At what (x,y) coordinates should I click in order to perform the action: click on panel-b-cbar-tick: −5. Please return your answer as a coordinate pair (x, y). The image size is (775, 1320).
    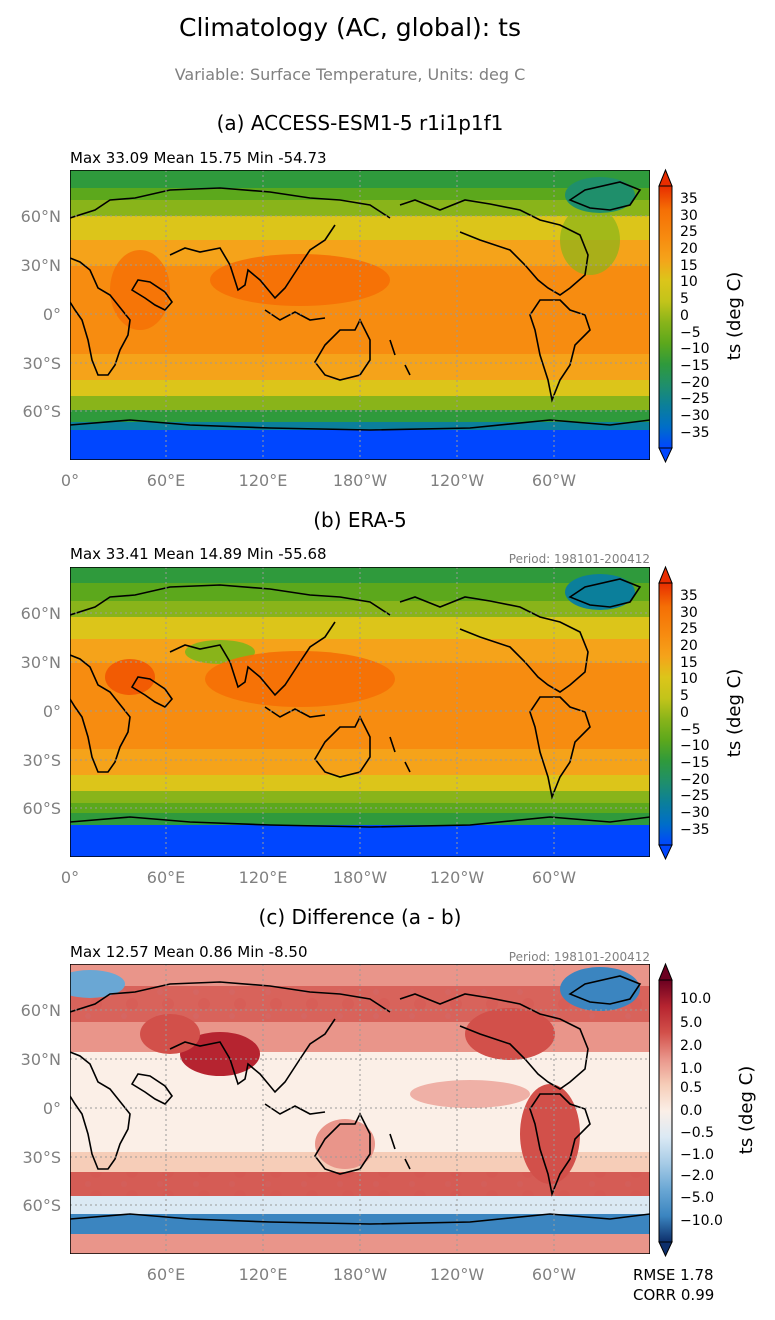
    Looking at the image, I should click on (690, 730).